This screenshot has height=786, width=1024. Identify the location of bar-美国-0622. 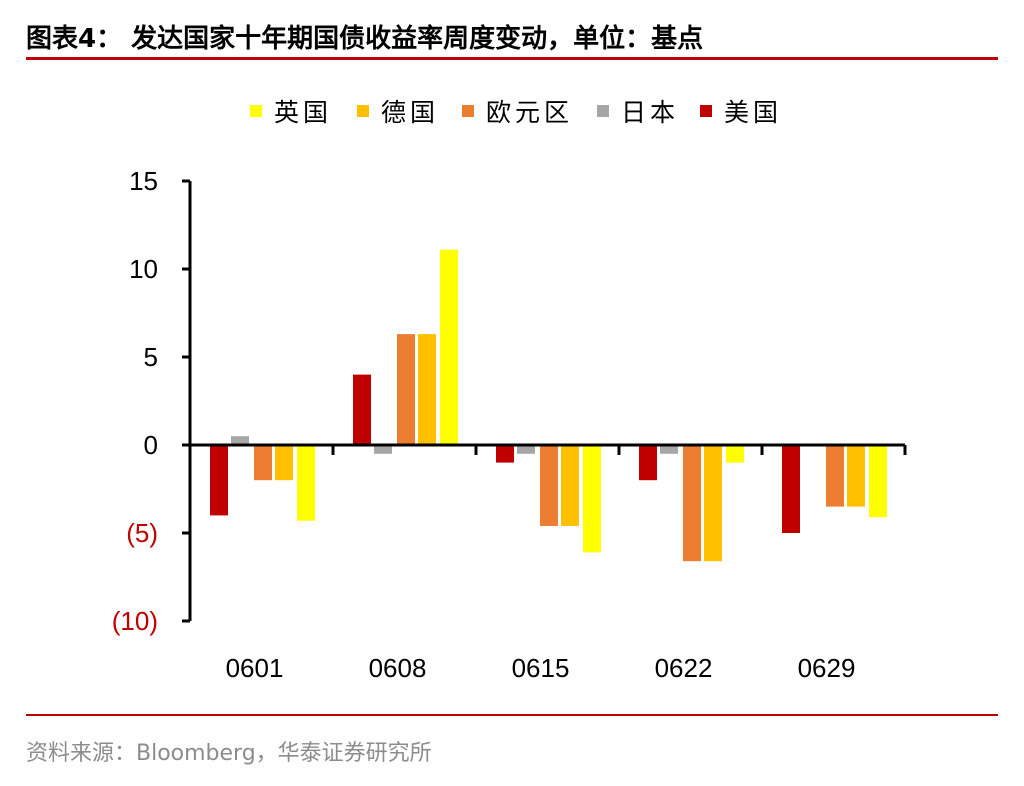
(648, 463).